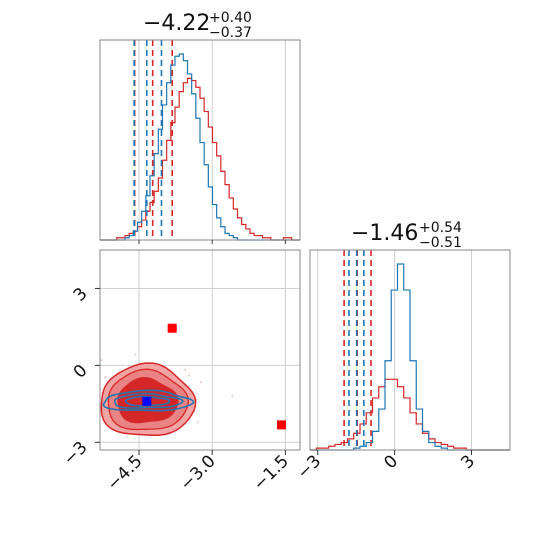 The width and height of the screenshot is (550, 550). What do you see at coordinates (410, 357) in the screenshot?
I see `hist-param2-blue` at bounding box center [410, 357].